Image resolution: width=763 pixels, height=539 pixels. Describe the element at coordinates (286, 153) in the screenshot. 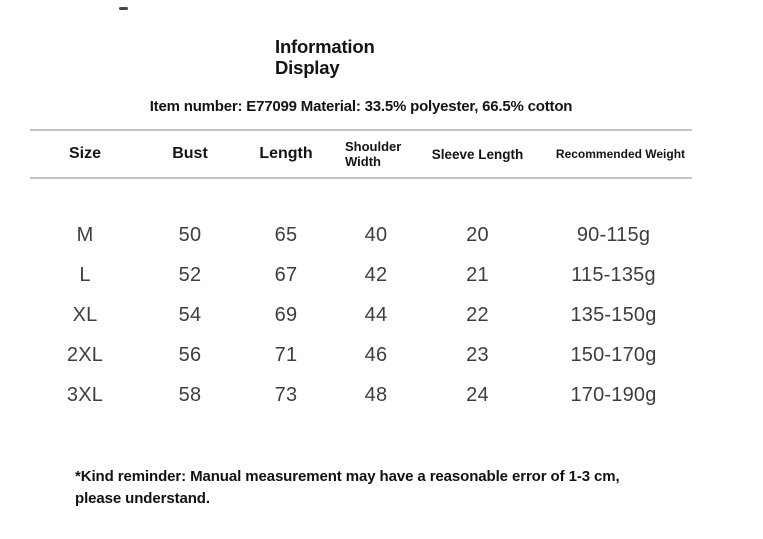

I see `column-header-length: Length` at that location.